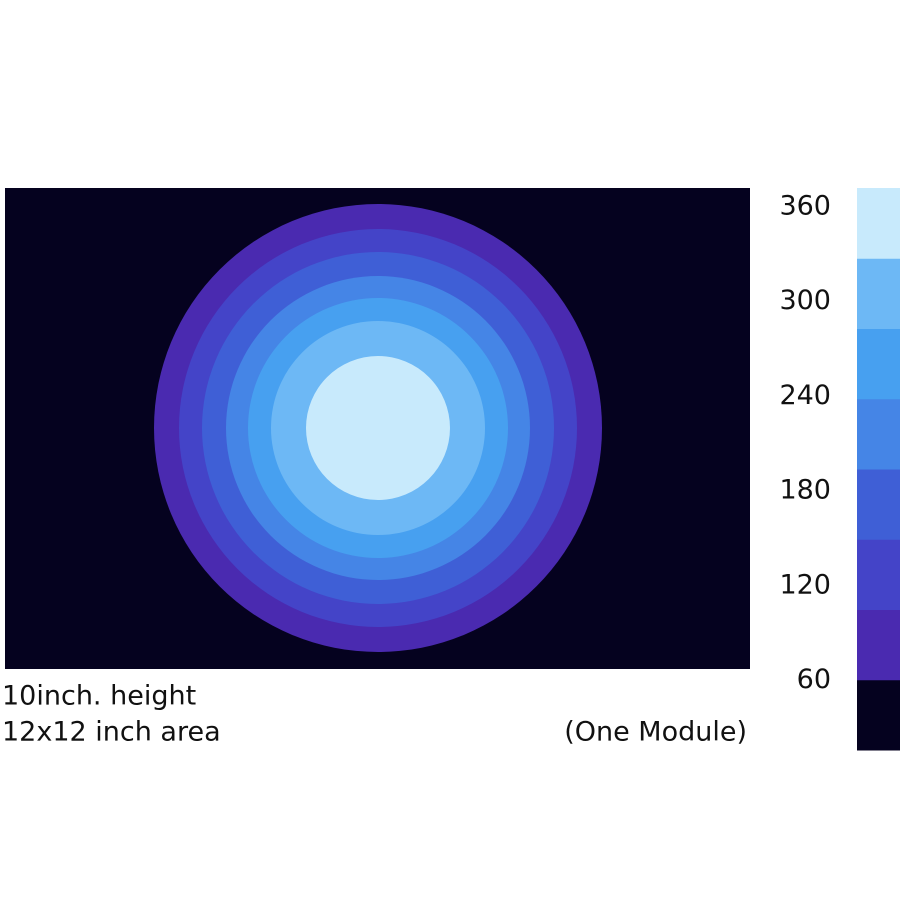 This screenshot has height=909, width=905. Describe the element at coordinates (805, 205) in the screenshot. I see `colorbar-tick-label: 360` at that location.